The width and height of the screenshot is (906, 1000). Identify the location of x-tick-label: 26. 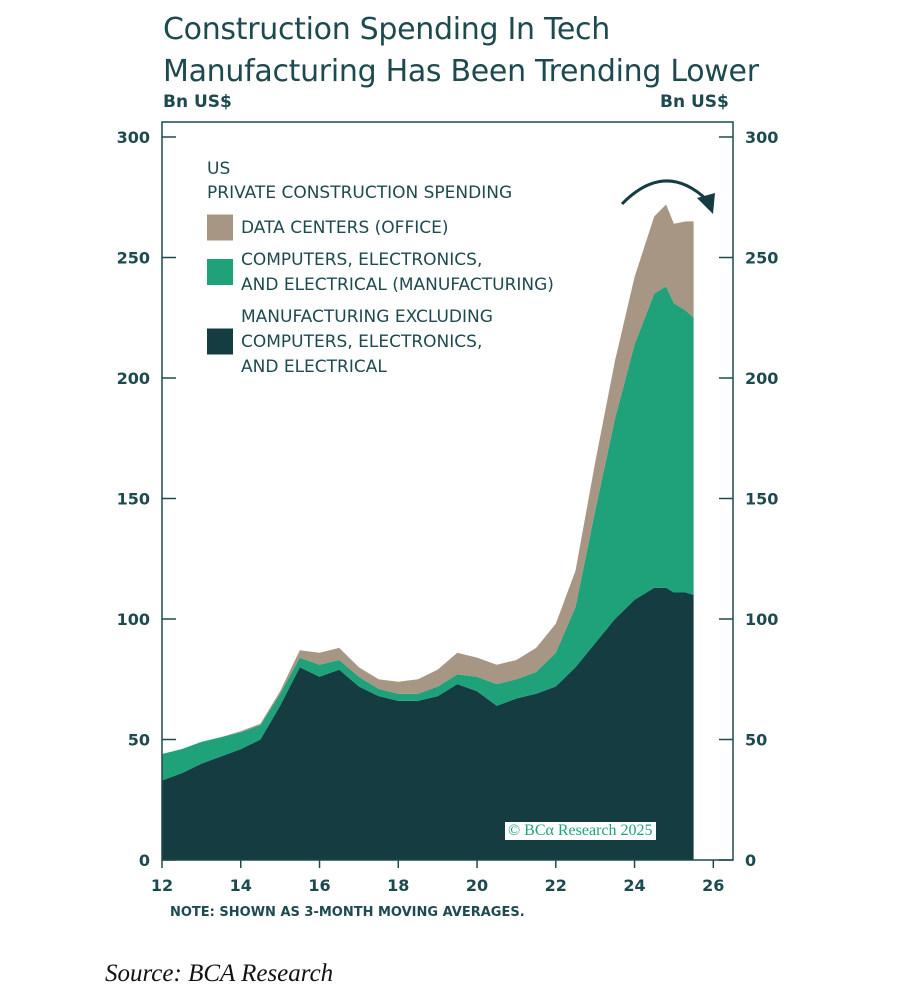
(713, 885).